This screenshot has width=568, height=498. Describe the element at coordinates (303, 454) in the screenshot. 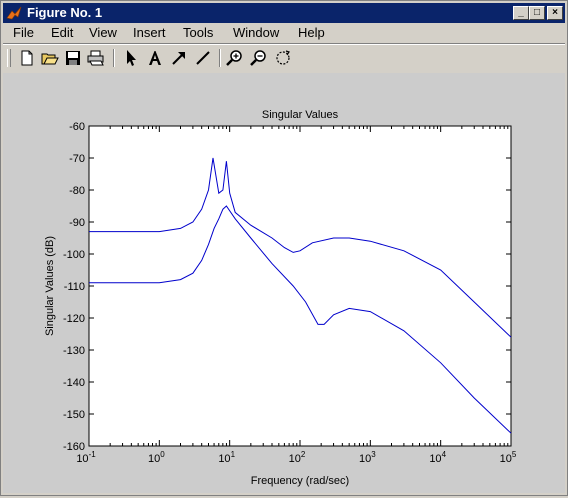

I see `x-tick-exponent: 2` at that location.